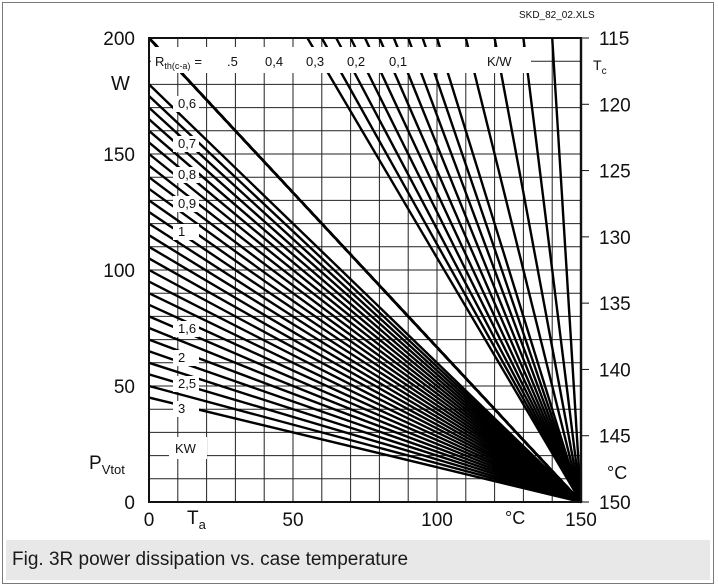 Image resolution: width=718 pixels, height=588 pixels. What do you see at coordinates (600, 67) in the screenshot?
I see `y-right-symbol: Tc` at bounding box center [600, 67].